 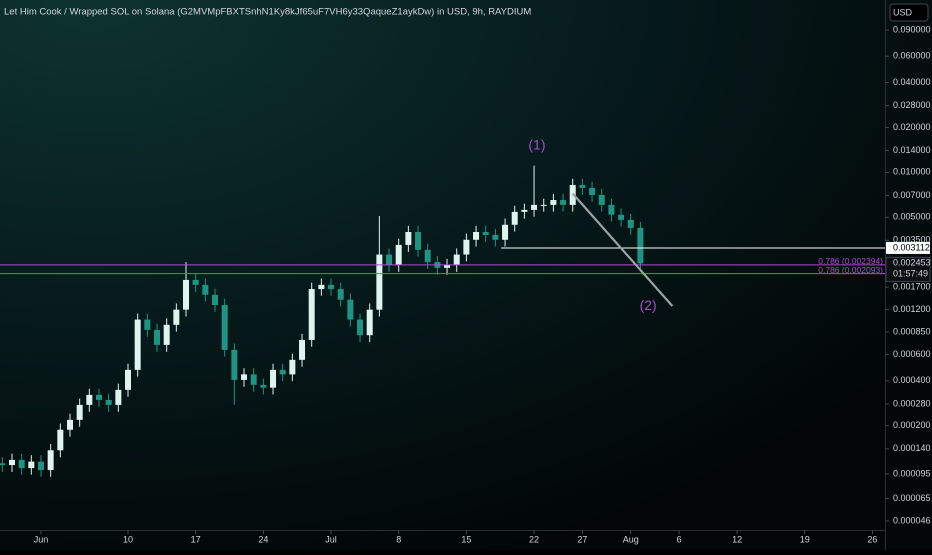 I want to click on y-tick-label: 0.040000, so click(x=912, y=82).